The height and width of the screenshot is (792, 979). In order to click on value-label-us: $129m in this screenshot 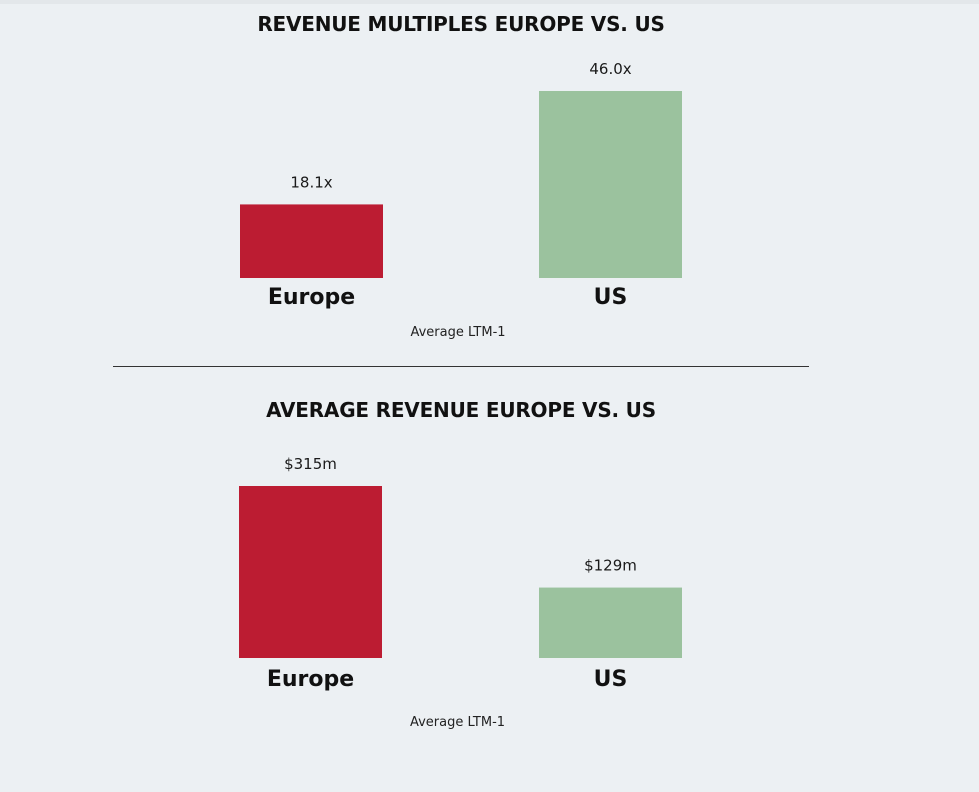, I will do `click(610, 566)`.